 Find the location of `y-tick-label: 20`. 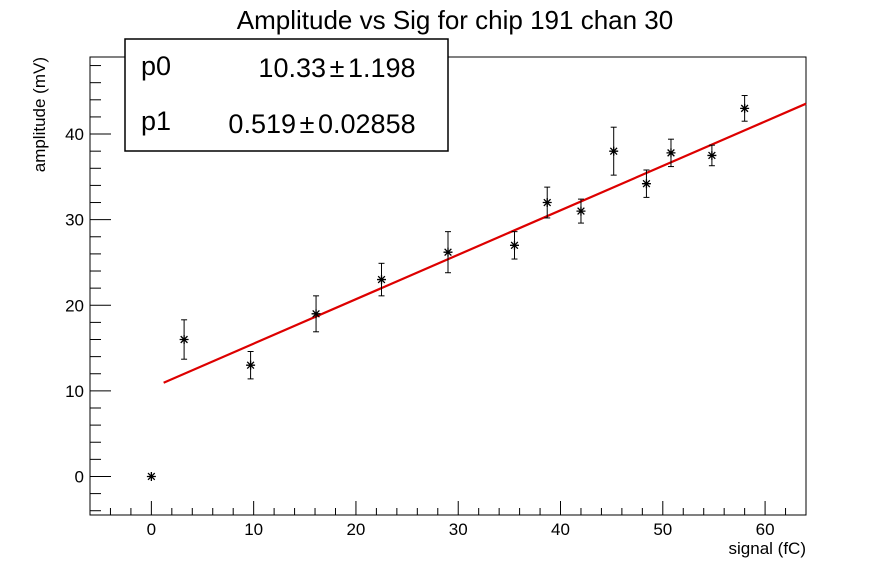

y-tick-label: 20 is located at coordinates (74, 305).